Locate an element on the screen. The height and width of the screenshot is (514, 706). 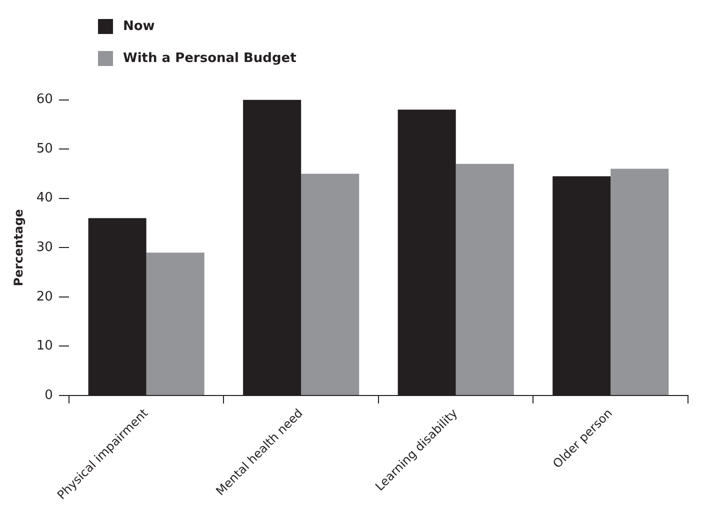
y-tick-label: 20 is located at coordinates (44, 296).